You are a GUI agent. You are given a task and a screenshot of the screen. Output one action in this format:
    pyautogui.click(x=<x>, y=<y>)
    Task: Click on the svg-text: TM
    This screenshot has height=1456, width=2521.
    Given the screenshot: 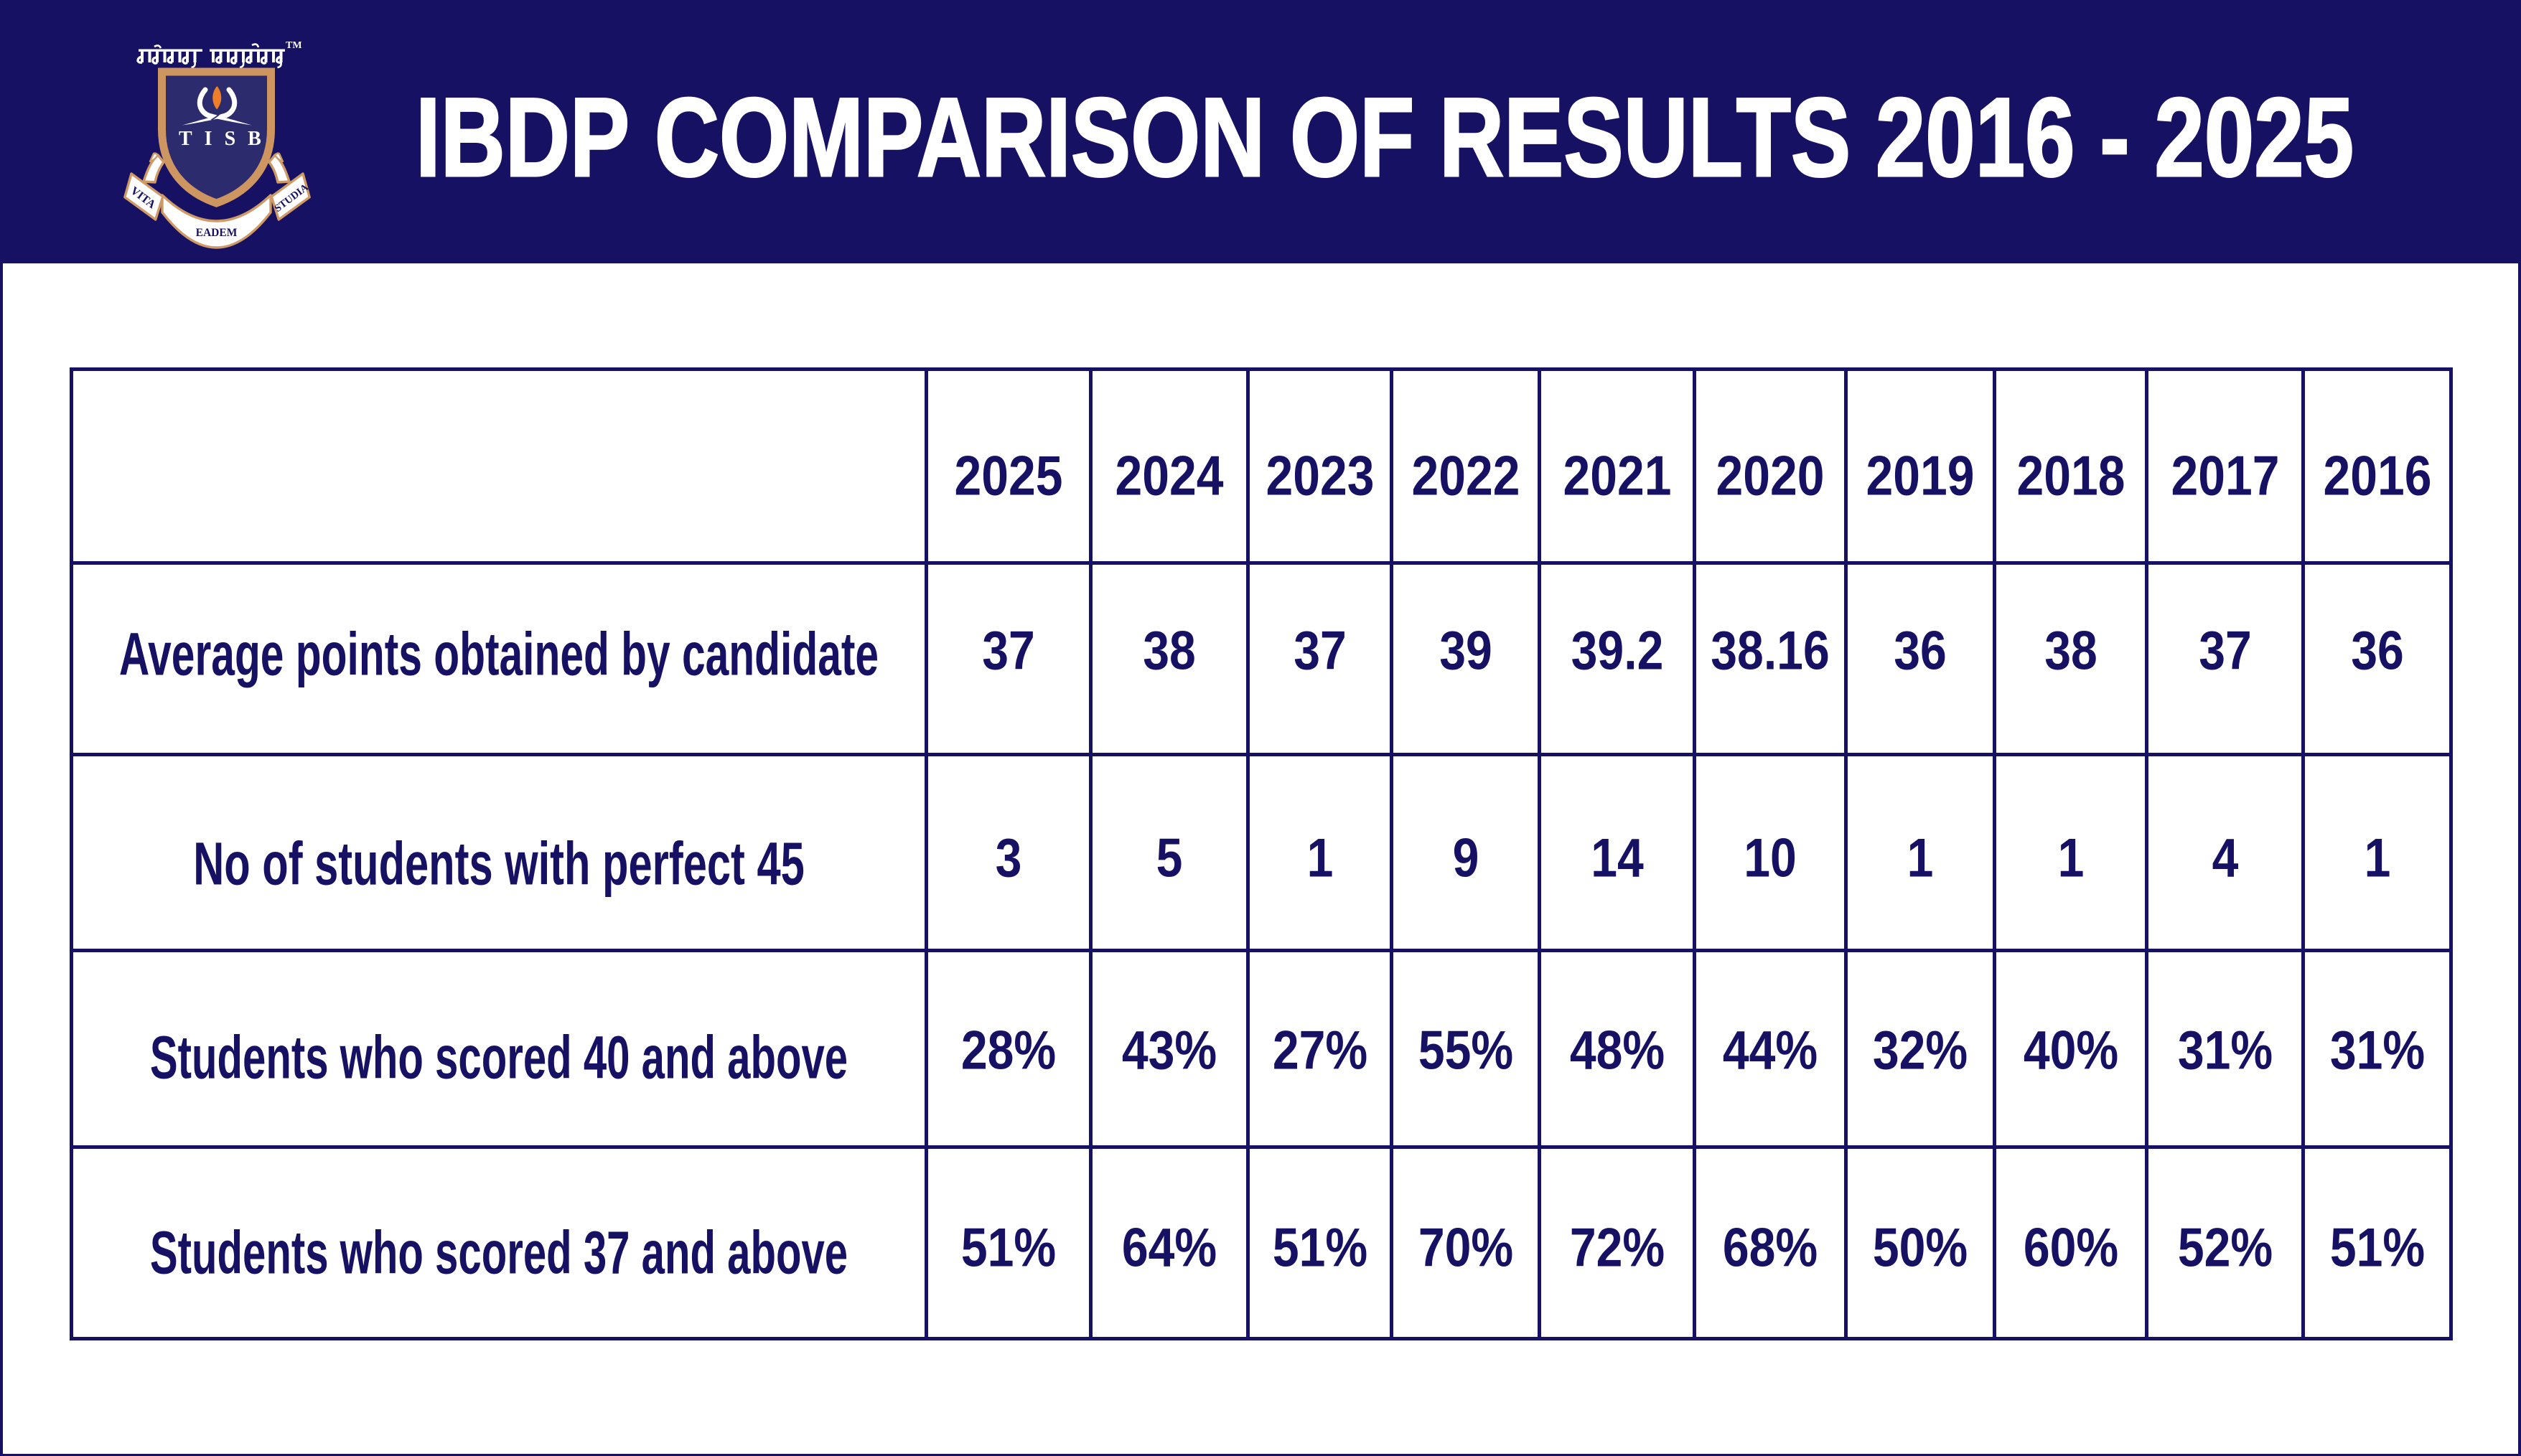 What is the action you would take?
    pyautogui.click(x=294, y=45)
    